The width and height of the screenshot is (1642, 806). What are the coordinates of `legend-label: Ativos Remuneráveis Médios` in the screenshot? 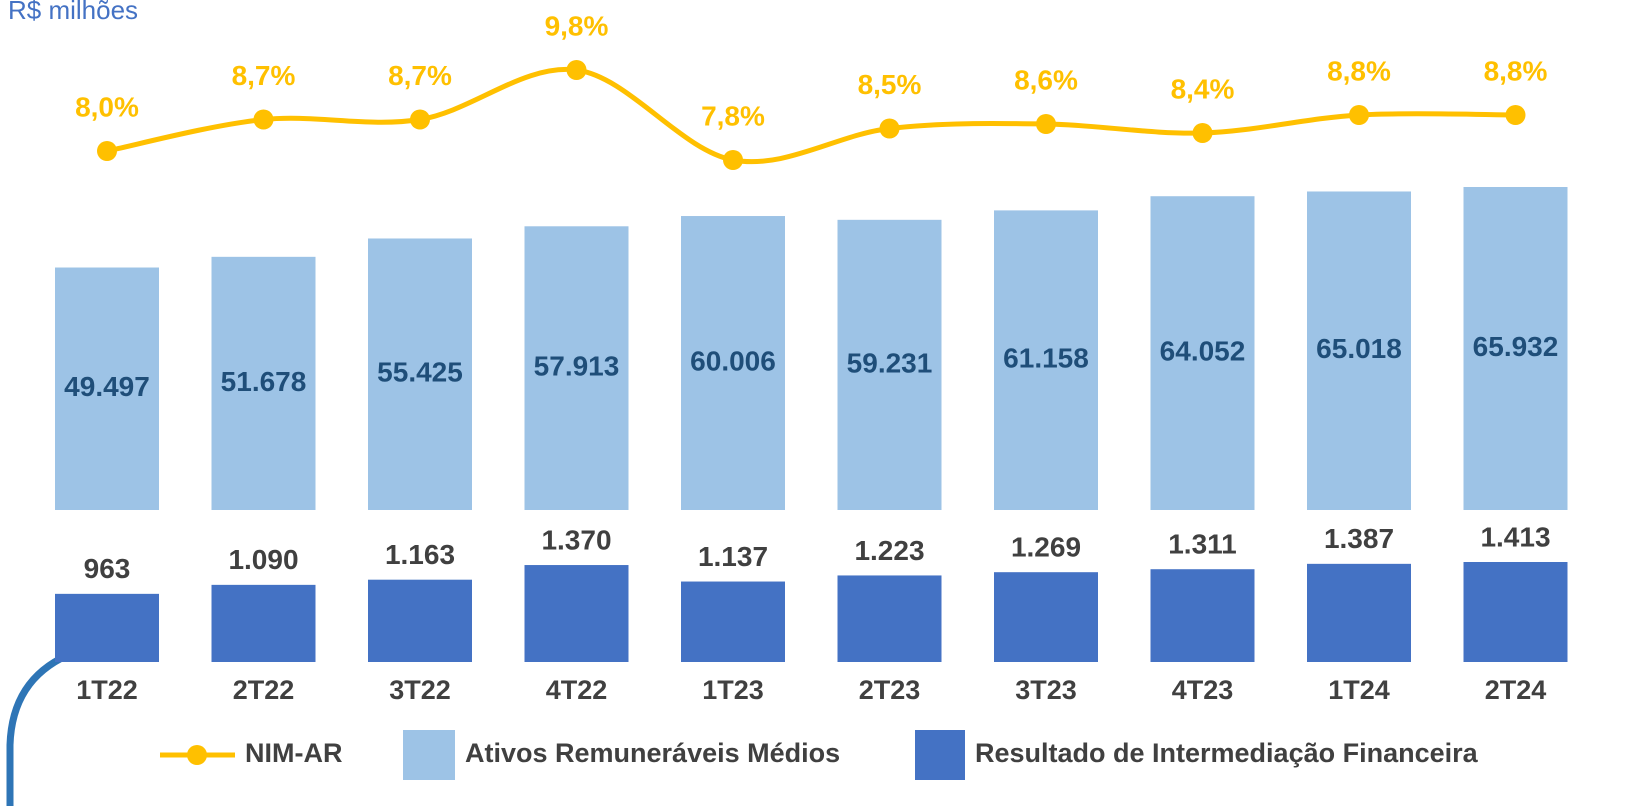 It's located at (652, 753).